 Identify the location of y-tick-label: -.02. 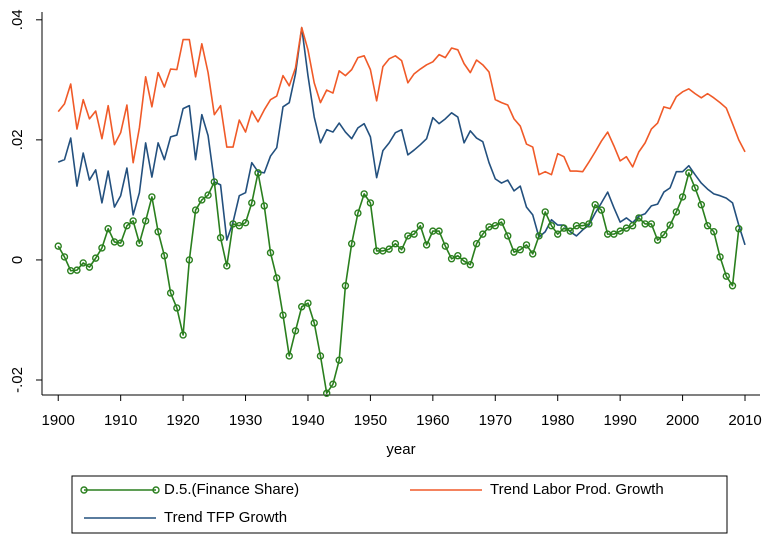
(17, 380).